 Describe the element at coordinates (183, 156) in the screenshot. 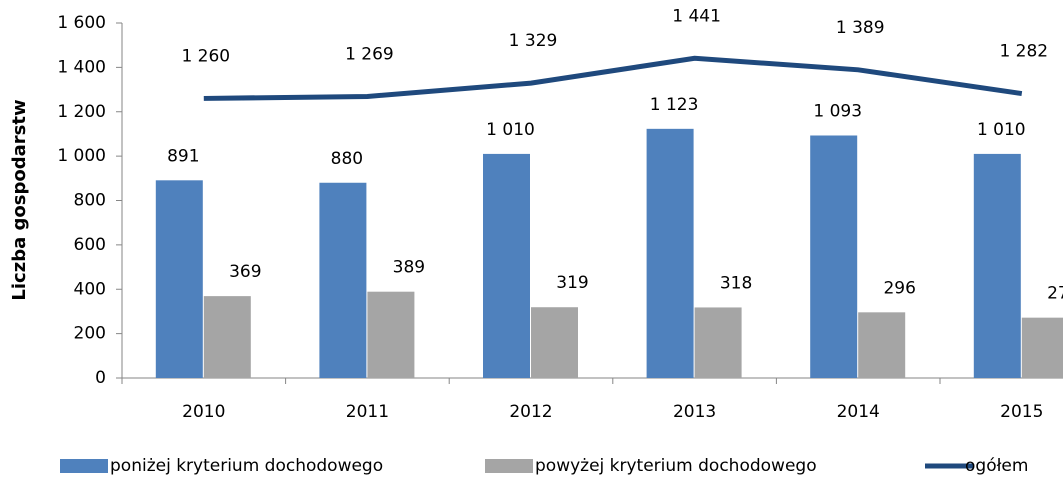

I see `data-label: 891` at that location.